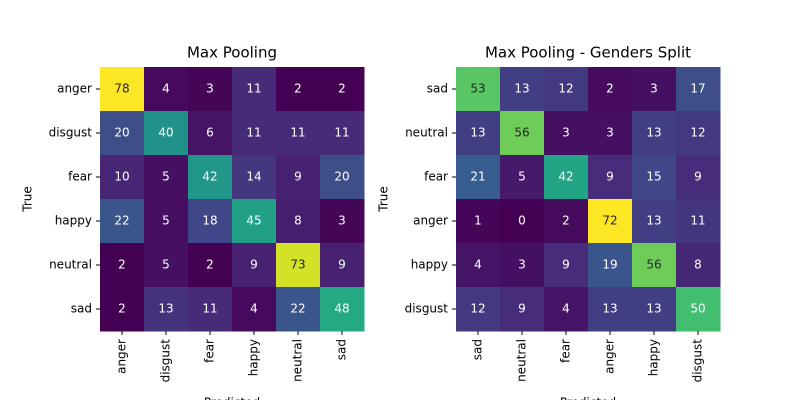  I want to click on x-tick-label: fear, so click(566, 351).